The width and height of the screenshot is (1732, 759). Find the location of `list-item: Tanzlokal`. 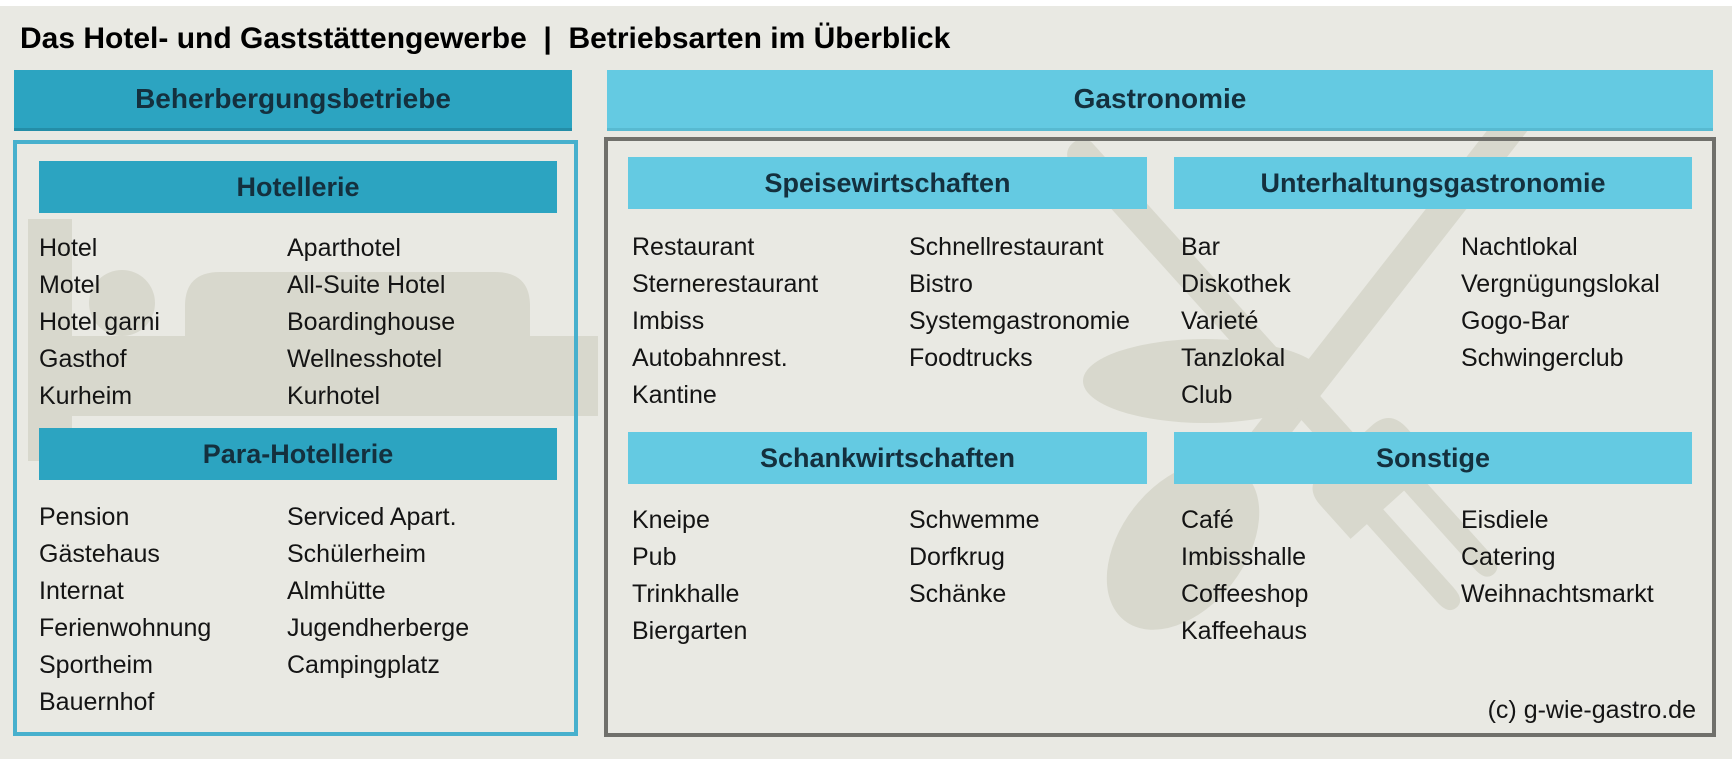

list-item: Tanzlokal is located at coordinates (1233, 358).